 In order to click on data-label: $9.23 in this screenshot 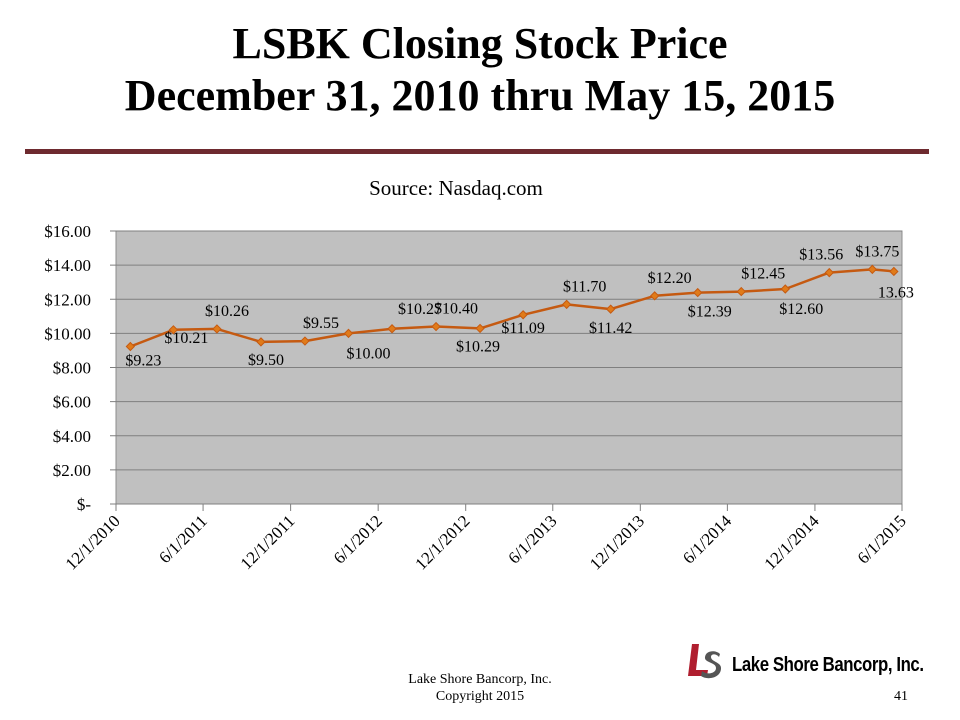, I will do `click(143, 361)`.